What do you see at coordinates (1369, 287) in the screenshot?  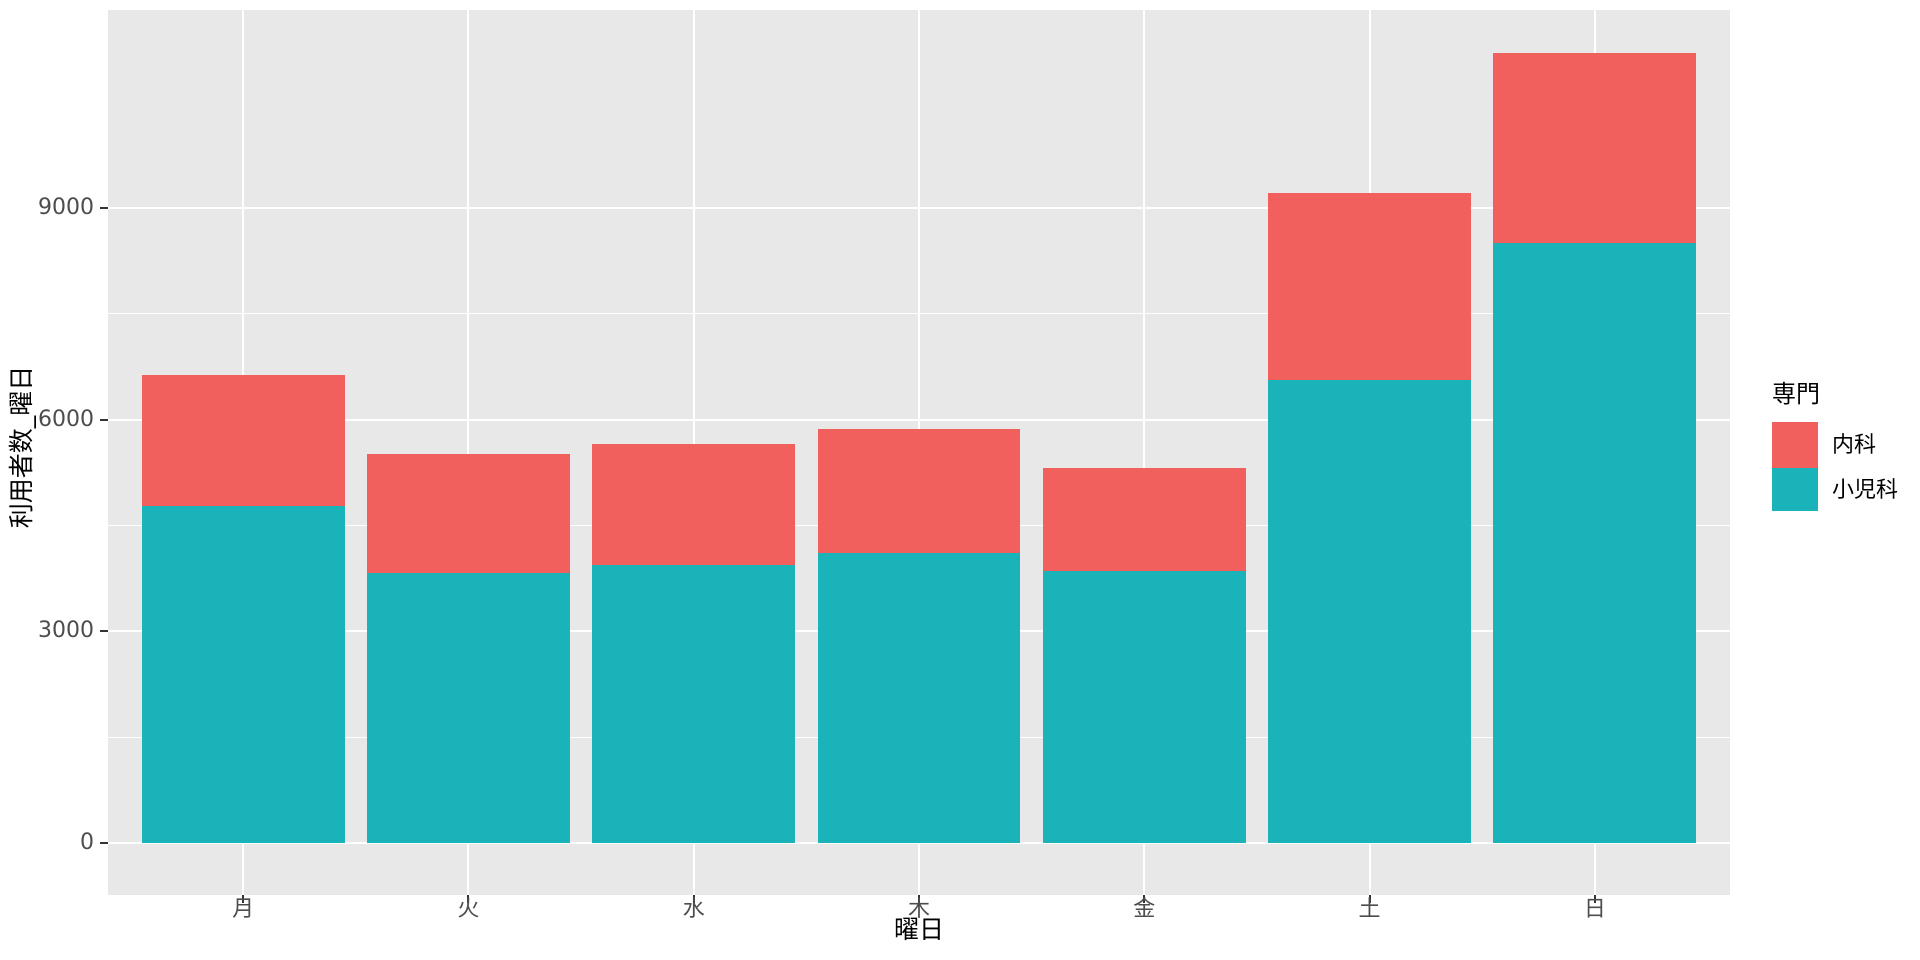 I see `bar-segment-内科-土` at bounding box center [1369, 287].